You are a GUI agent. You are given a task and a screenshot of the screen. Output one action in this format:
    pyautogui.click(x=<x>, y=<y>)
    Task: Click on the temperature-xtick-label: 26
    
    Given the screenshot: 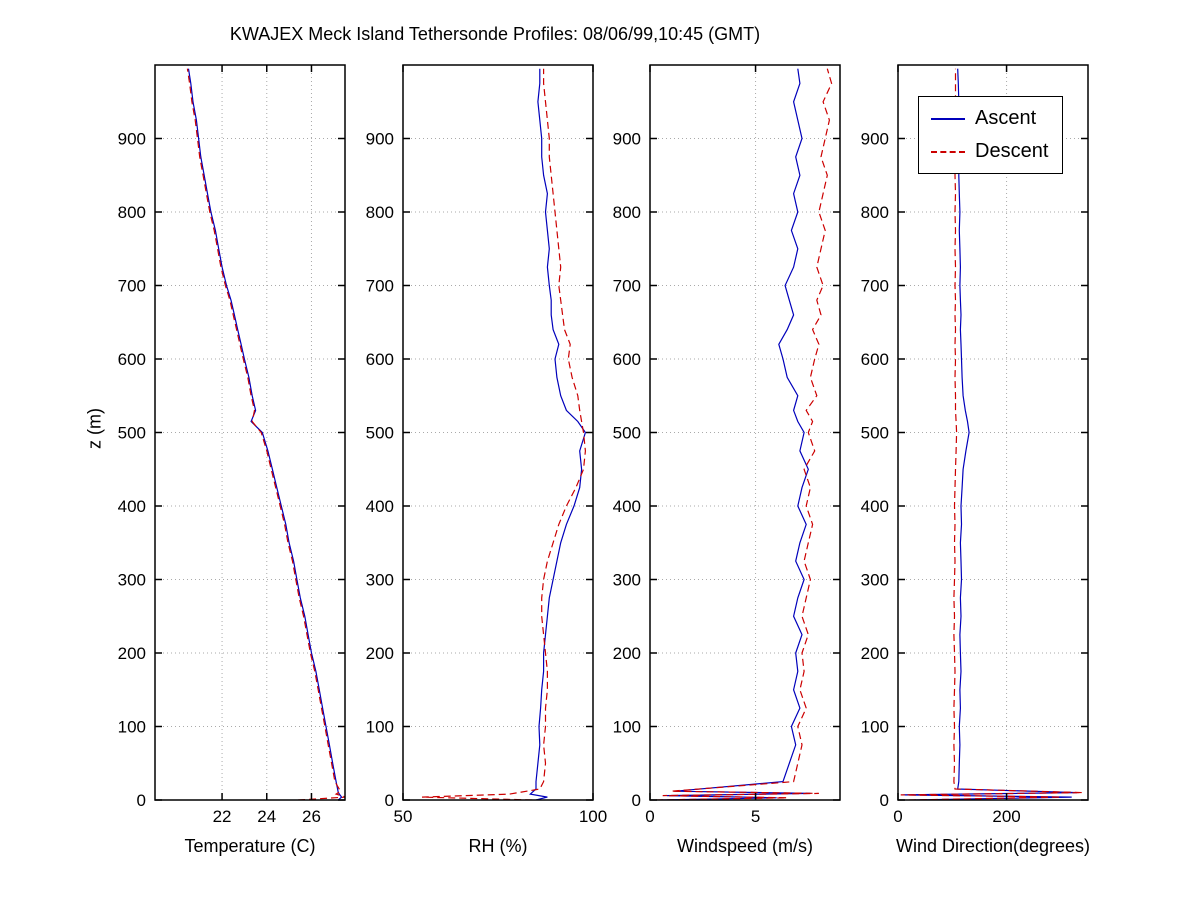 What is the action you would take?
    pyautogui.click(x=311, y=816)
    